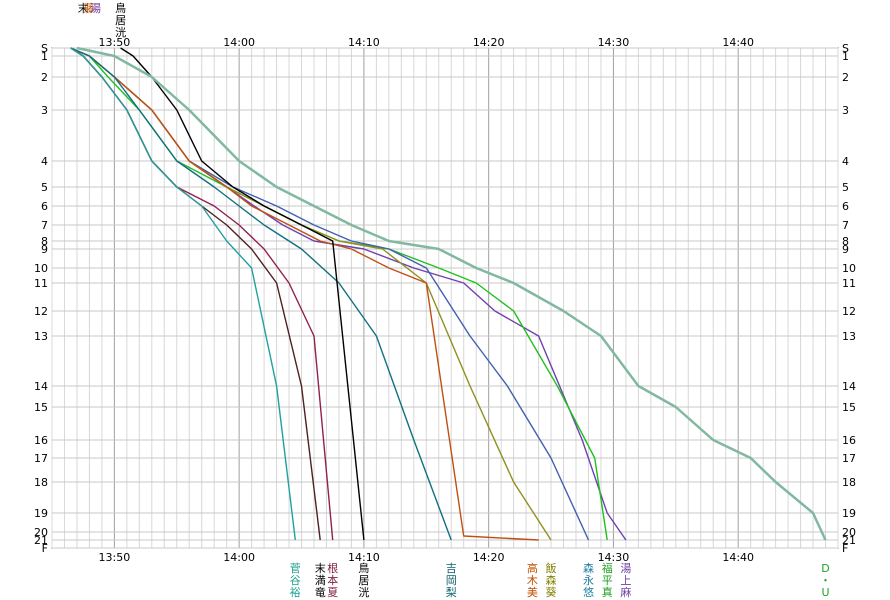 The image size is (890, 600). What do you see at coordinates (451, 580) in the screenshot?
I see `bottom-line-label: 吉岡梨` at bounding box center [451, 580].